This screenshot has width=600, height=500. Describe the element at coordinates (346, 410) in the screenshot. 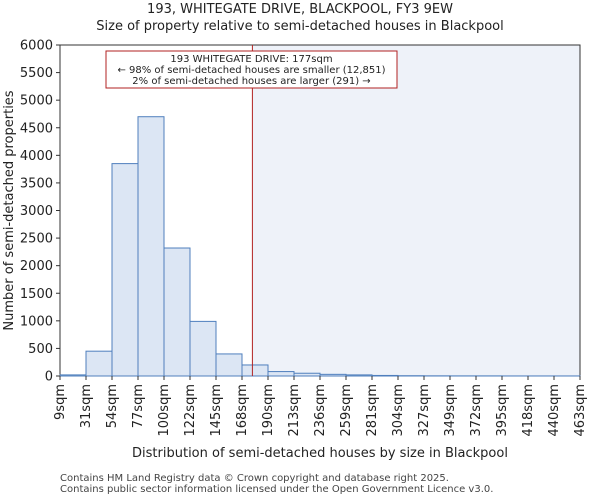

I see `x-tick-label: 259sqm` at that location.